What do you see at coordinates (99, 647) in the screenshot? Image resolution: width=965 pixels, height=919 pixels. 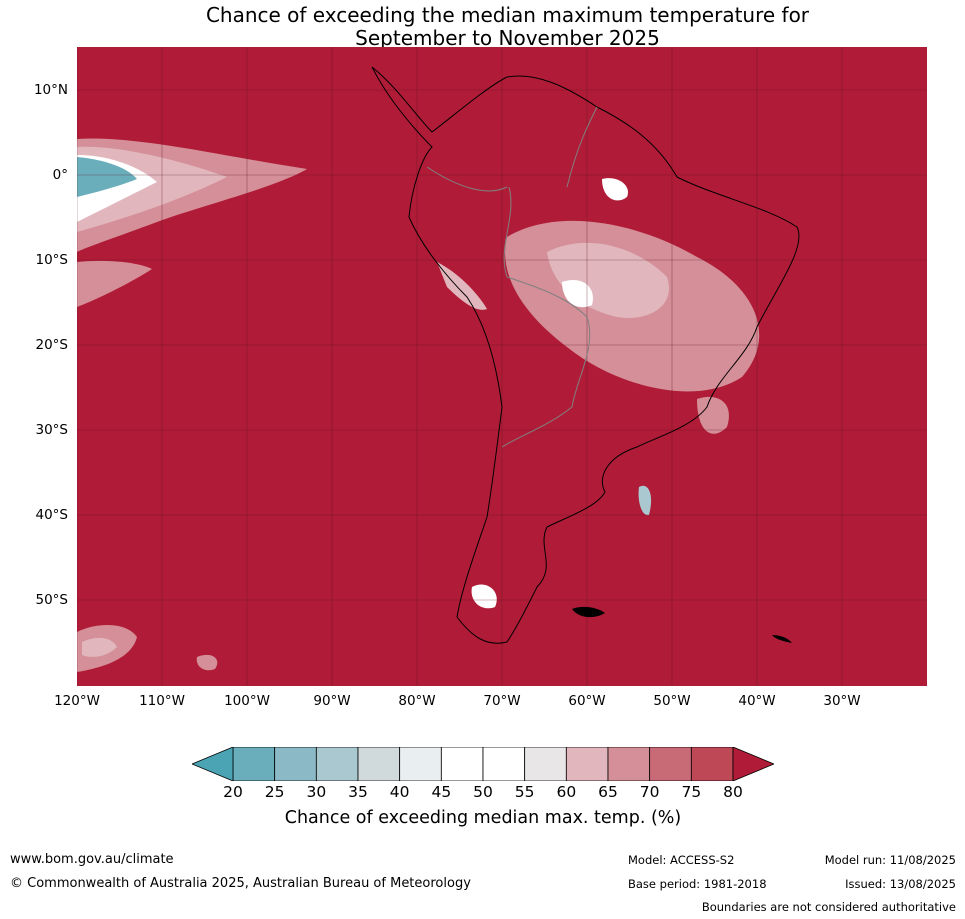 I see `pacific-southwest-light` at bounding box center [99, 647].